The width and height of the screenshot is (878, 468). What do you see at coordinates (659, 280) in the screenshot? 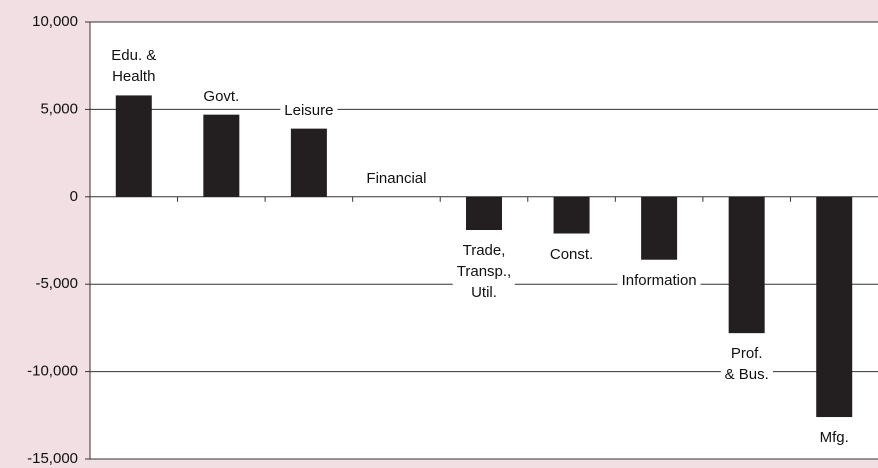
I see `category-label: Information` at bounding box center [659, 280].